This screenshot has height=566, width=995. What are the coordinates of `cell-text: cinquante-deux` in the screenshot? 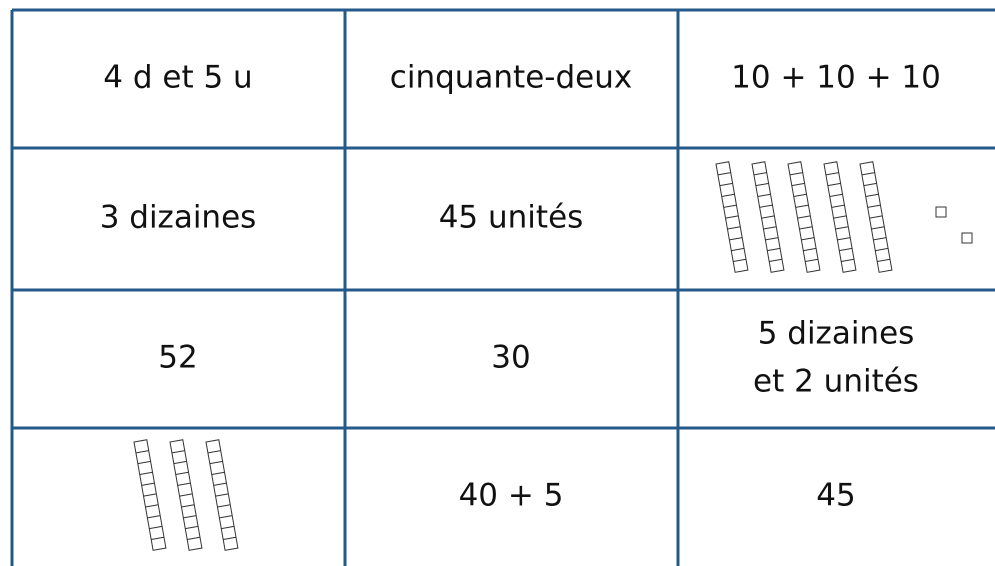 It's located at (511, 78).